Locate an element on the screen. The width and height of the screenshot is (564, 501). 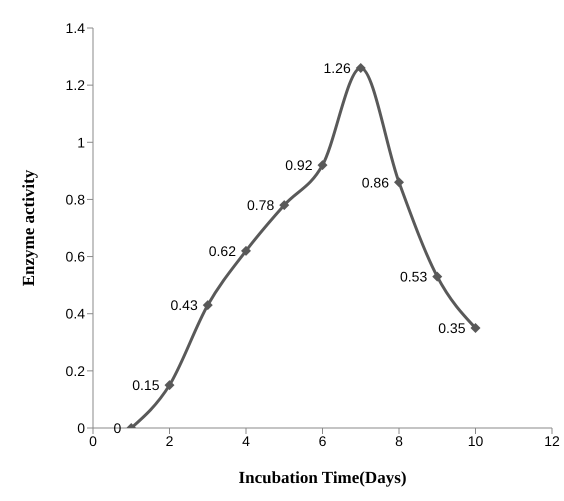
y-tick-label: 1.4 is located at coordinates (76, 28).